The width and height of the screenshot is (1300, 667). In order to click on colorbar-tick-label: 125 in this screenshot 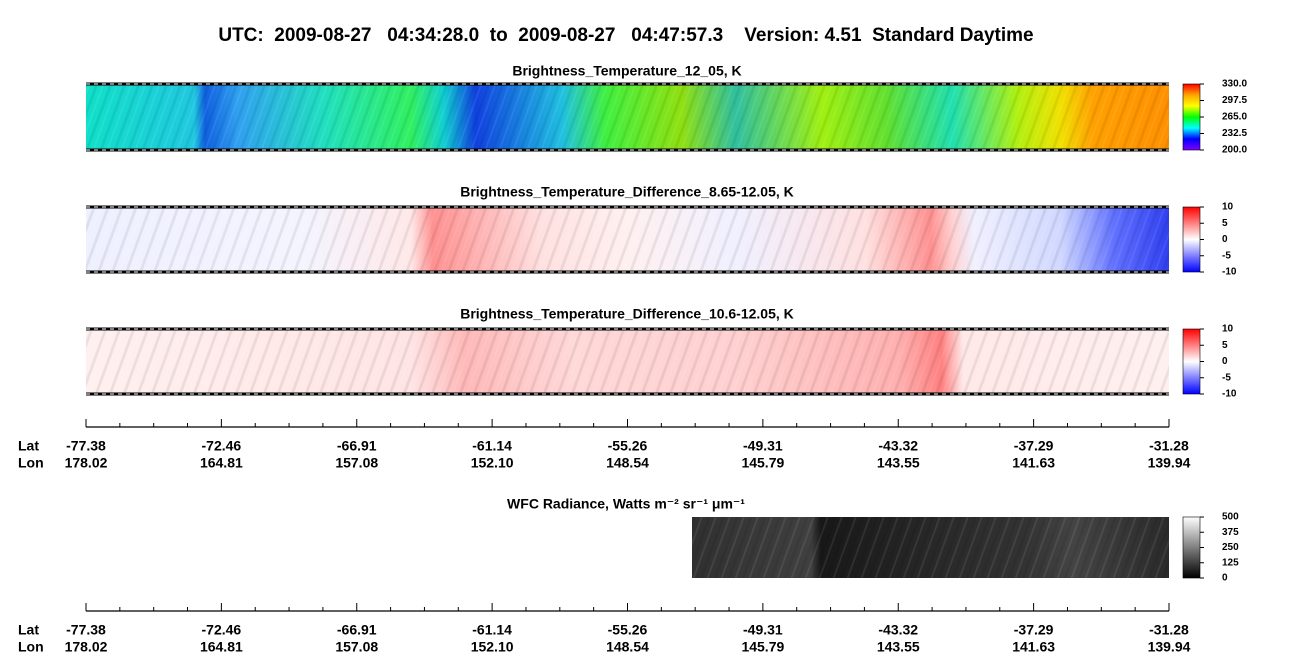, I will do `click(1230, 562)`.